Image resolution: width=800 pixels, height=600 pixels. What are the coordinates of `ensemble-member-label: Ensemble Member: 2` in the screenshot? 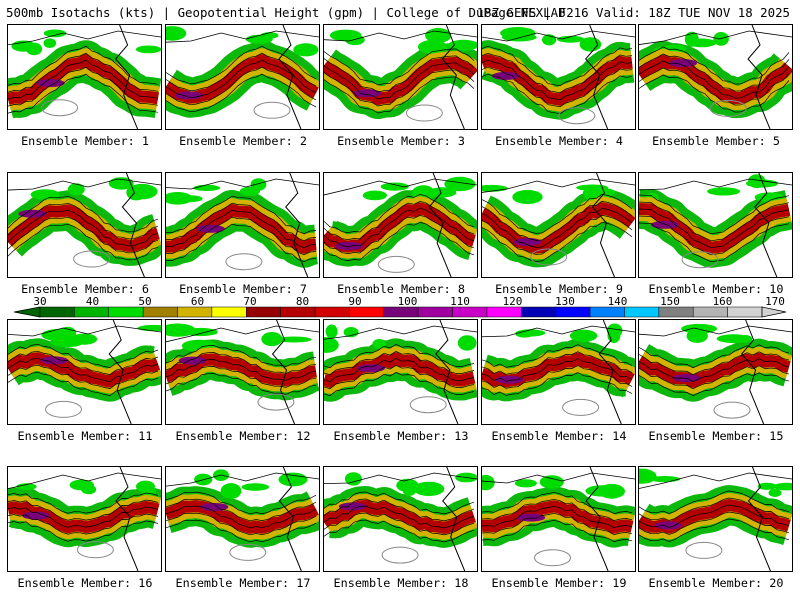 It's located at (243, 141).